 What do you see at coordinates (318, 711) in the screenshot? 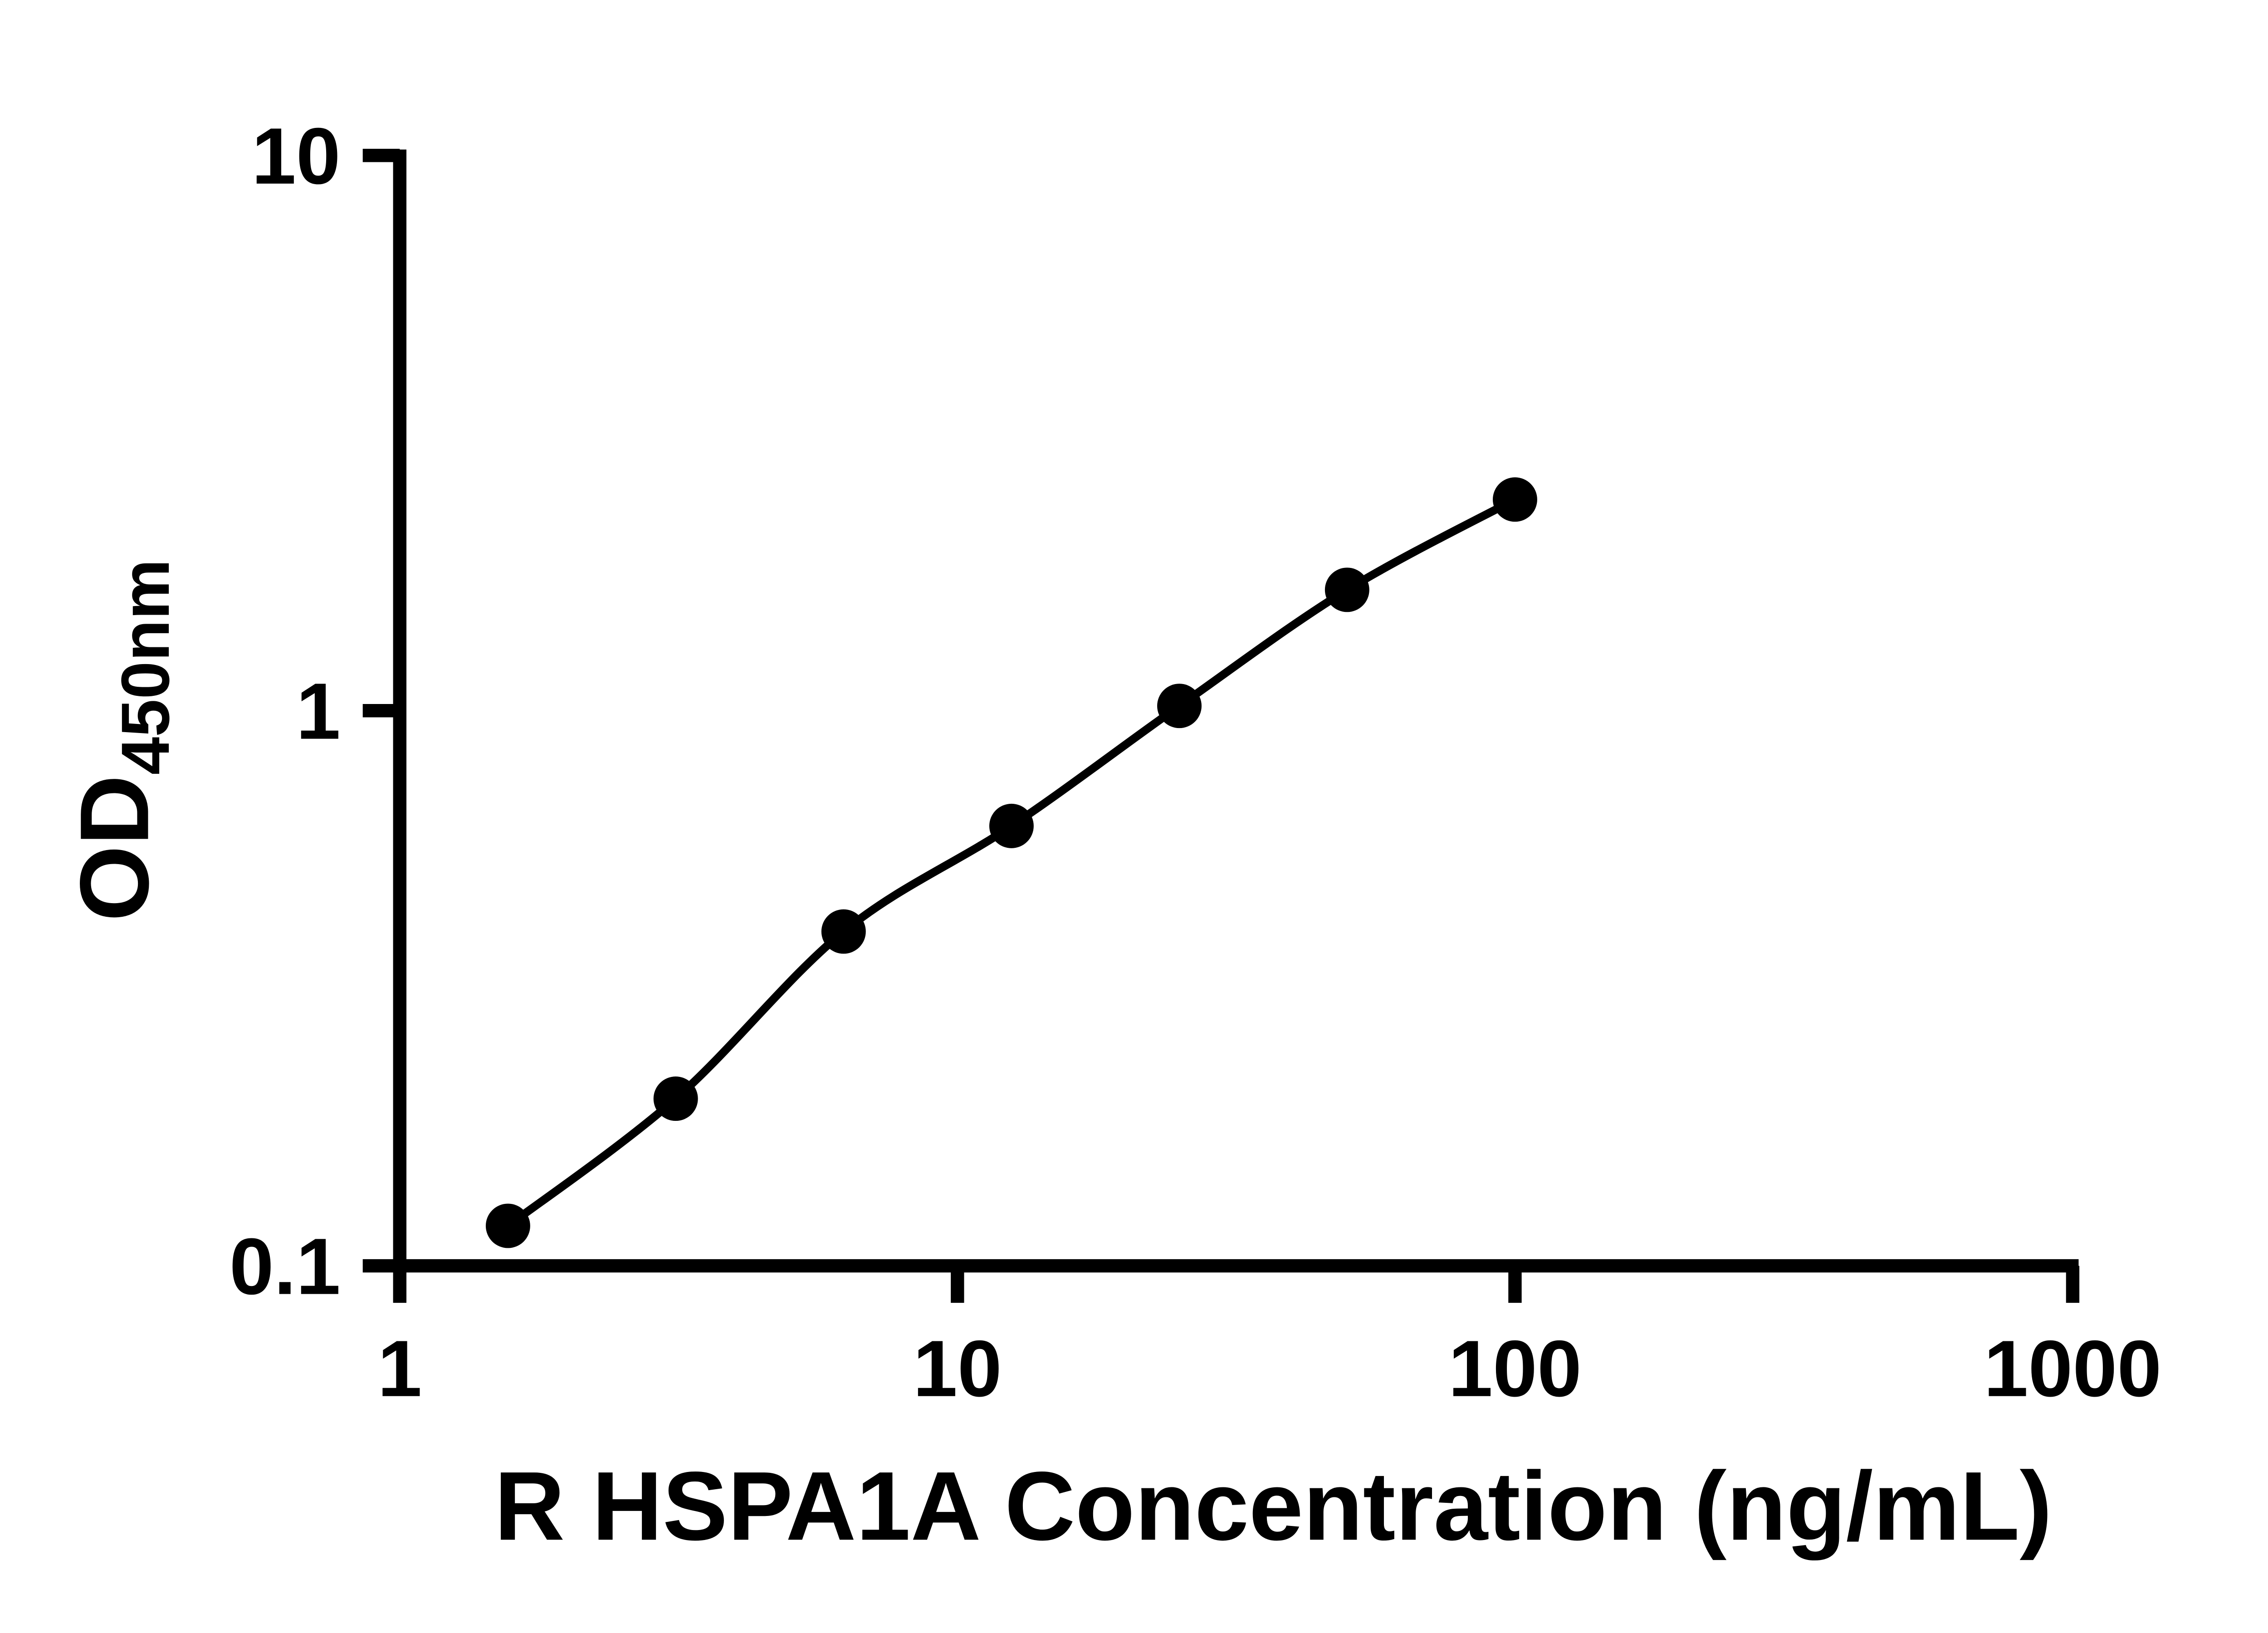
I see `y-tick-label: 1` at bounding box center [318, 711].